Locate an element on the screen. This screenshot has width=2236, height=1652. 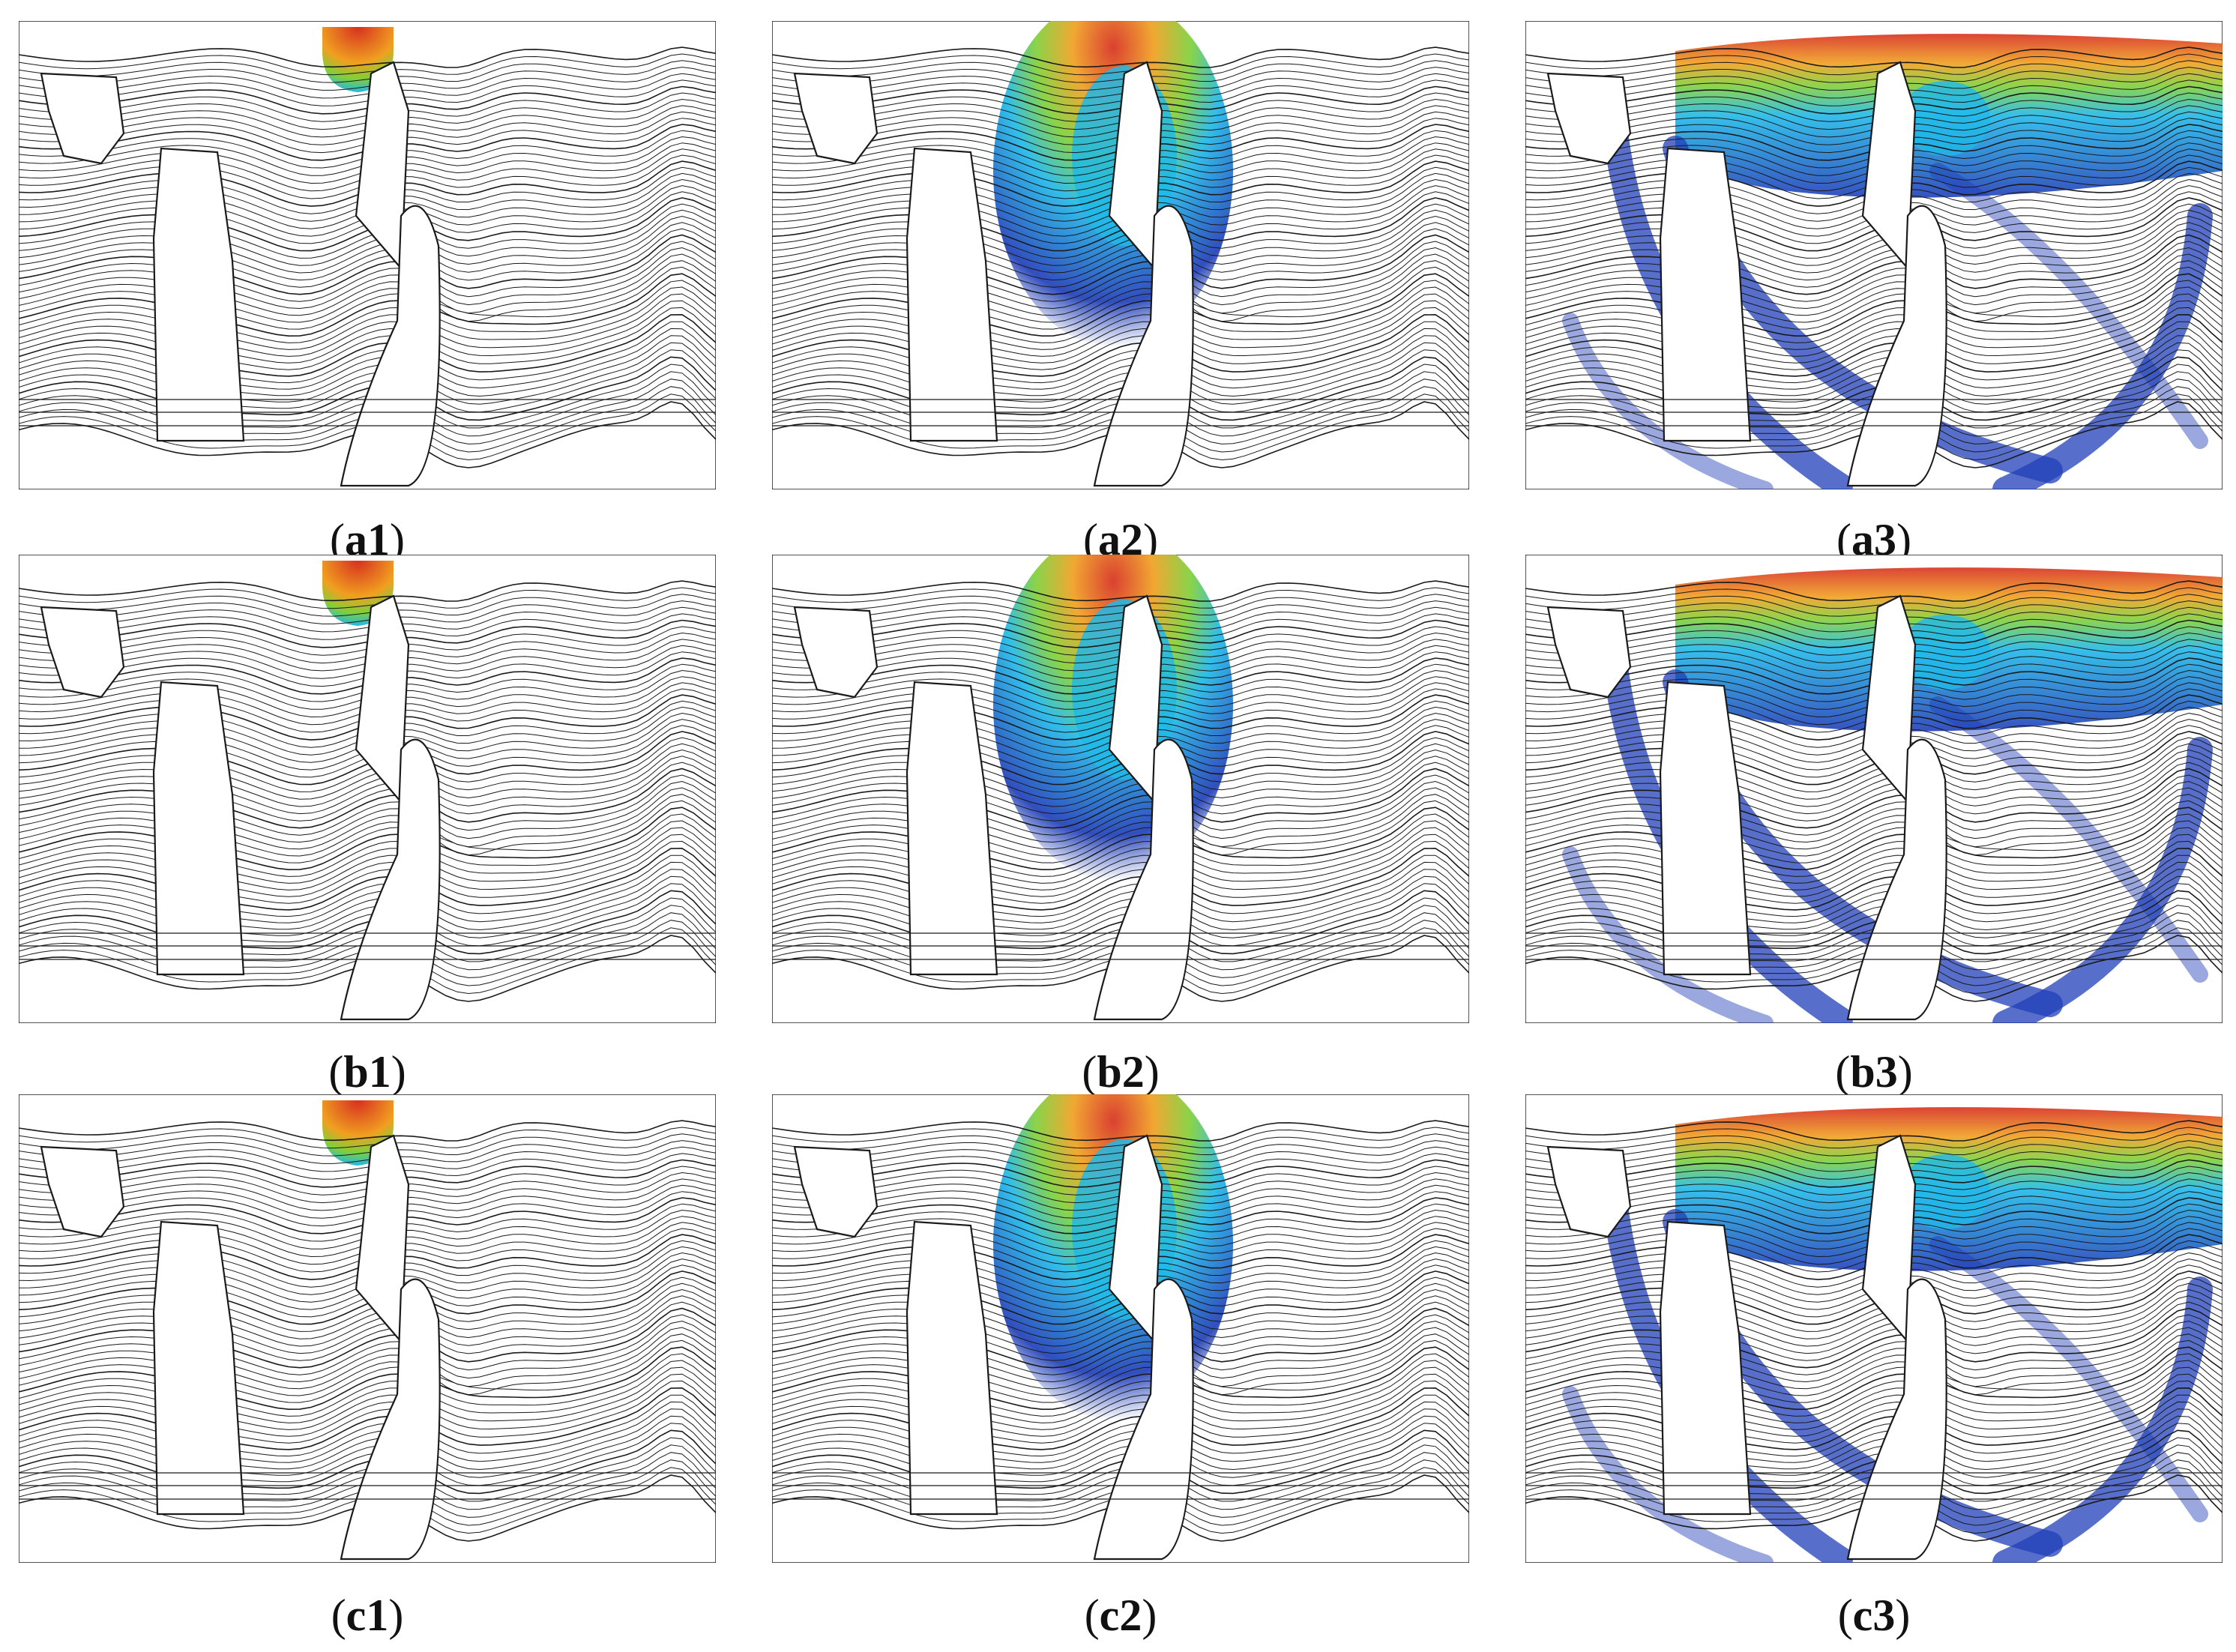
panel-a2 is located at coordinates (1120, 255).